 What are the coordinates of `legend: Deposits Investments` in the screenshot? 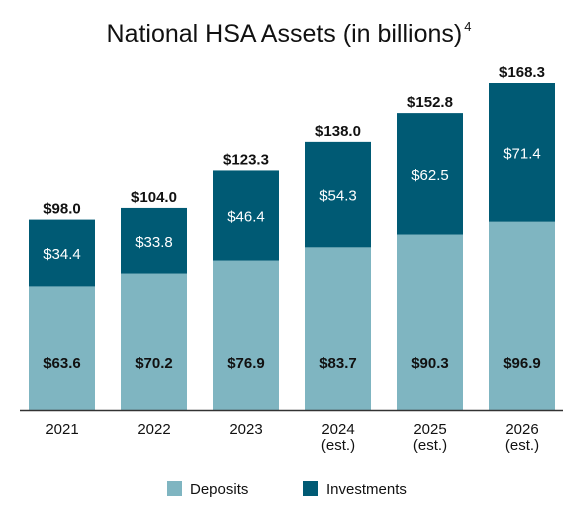 It's located at (287, 489).